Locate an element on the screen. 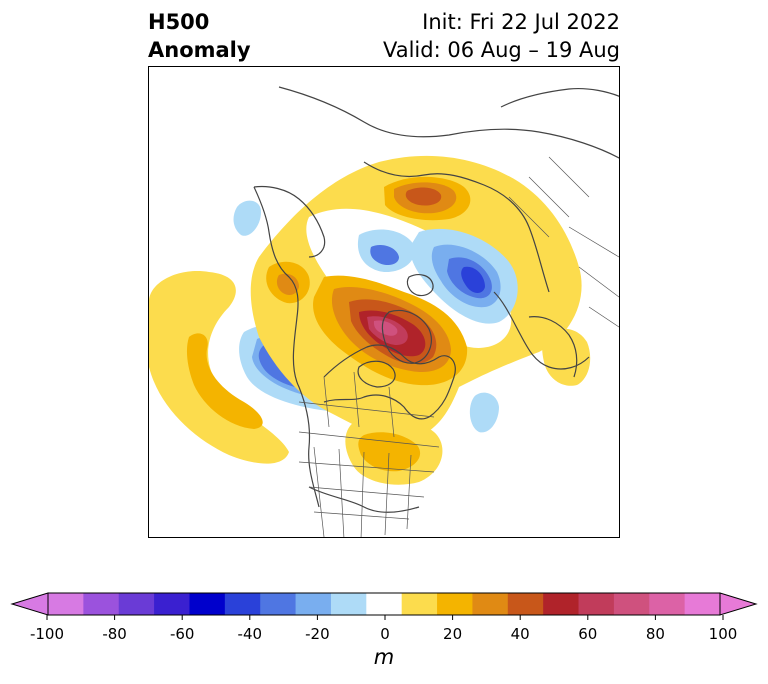 This screenshot has width=768, height=684. anomaly-positive-yukon-core is located at coordinates (287, 284).